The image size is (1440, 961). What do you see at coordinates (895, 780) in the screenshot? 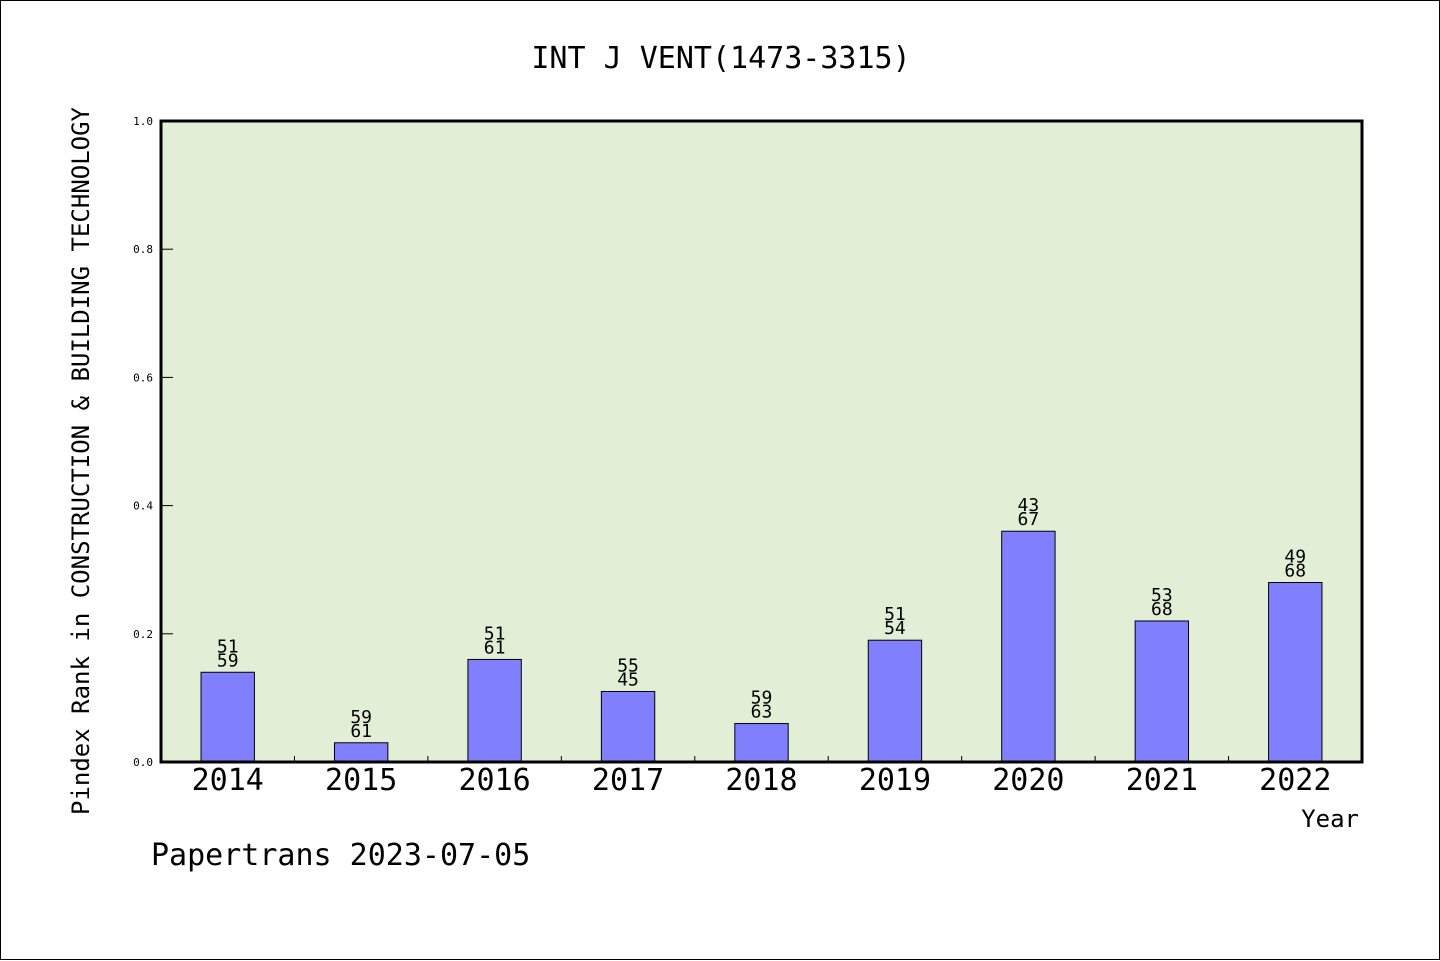
I see `x-tick-label: 2019` at bounding box center [895, 780].